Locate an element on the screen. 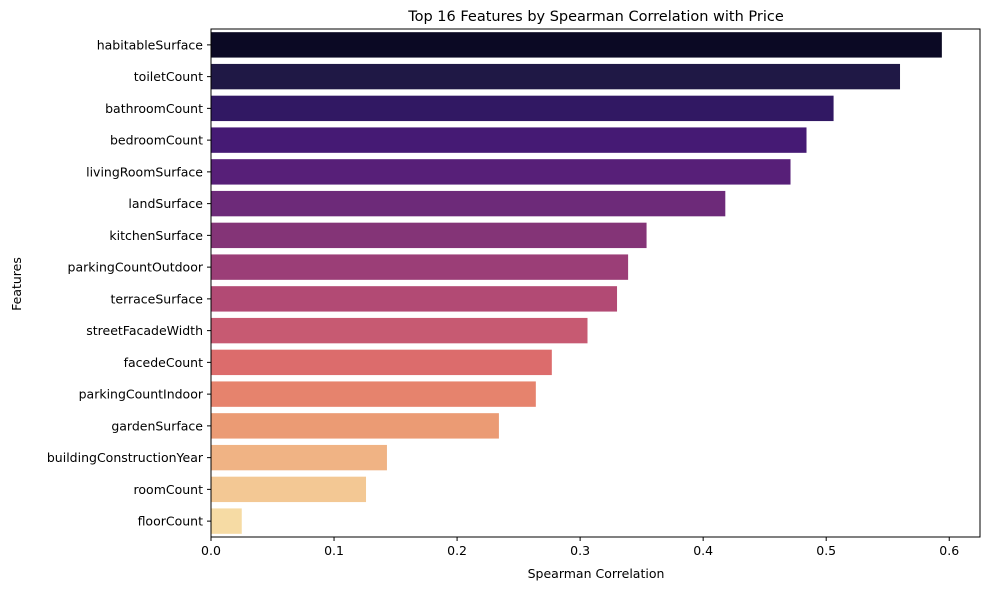 This screenshot has height=590, width=990. y-tick-label: kitchenSurface is located at coordinates (156, 235).